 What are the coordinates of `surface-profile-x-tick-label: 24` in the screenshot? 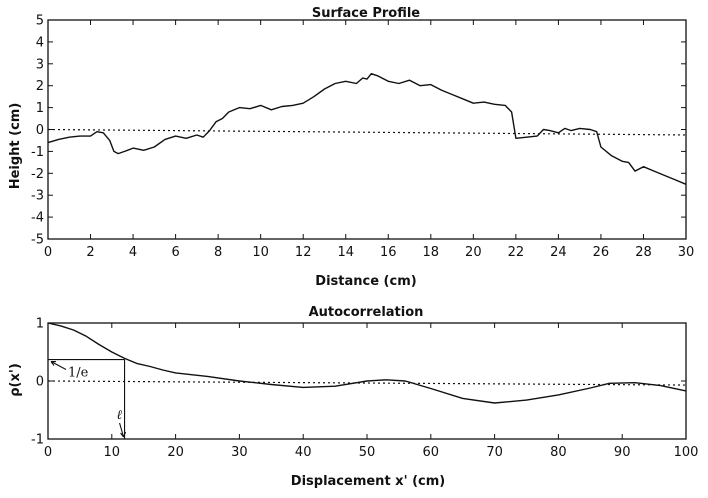 It's located at (558, 252).